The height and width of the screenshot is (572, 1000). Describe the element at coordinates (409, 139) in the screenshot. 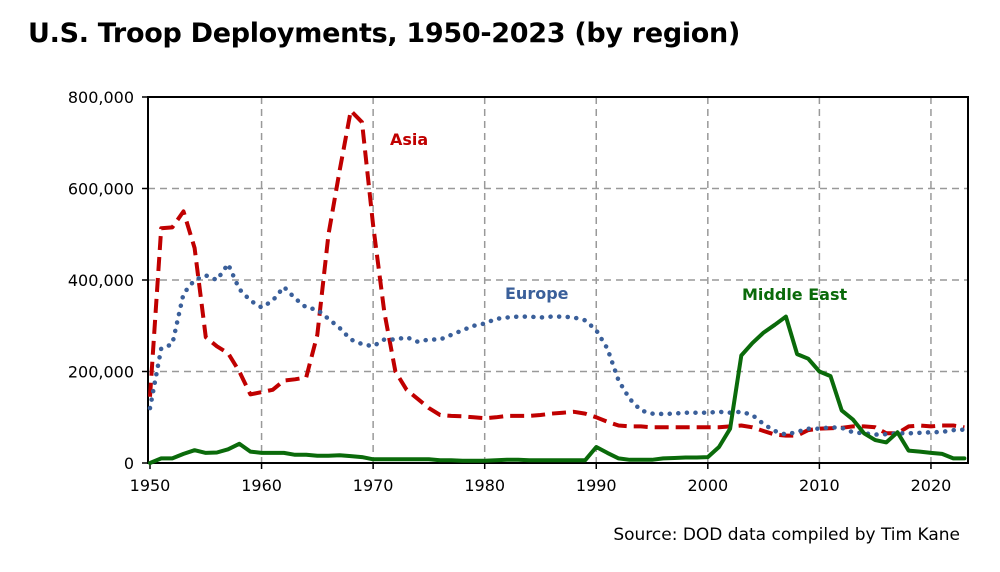

I see `series-label-asia: Asia` at that location.